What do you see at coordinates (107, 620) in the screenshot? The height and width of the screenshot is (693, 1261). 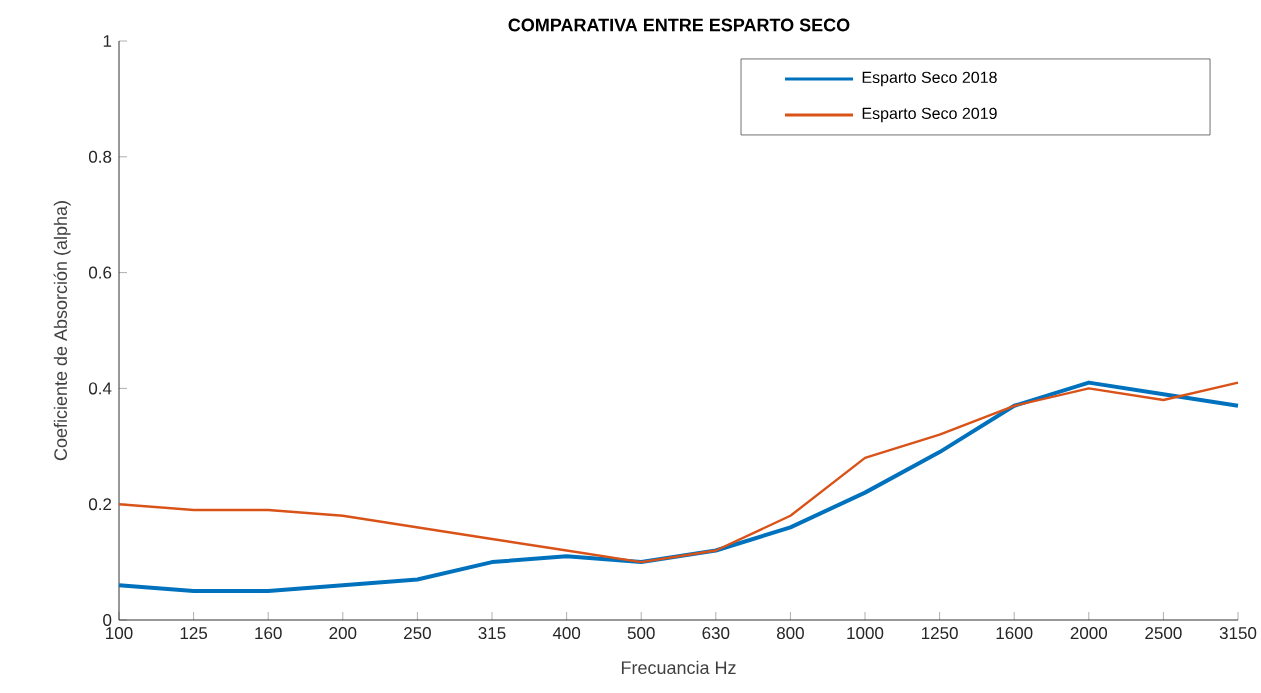 I see `y-tick-label: 0` at bounding box center [107, 620].